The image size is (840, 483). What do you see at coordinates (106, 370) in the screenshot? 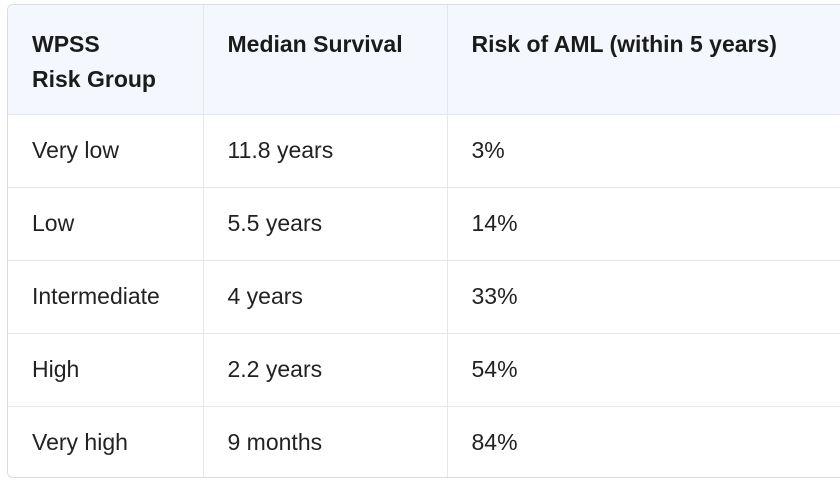
I see `cell-risk-group: High` at bounding box center [106, 370].